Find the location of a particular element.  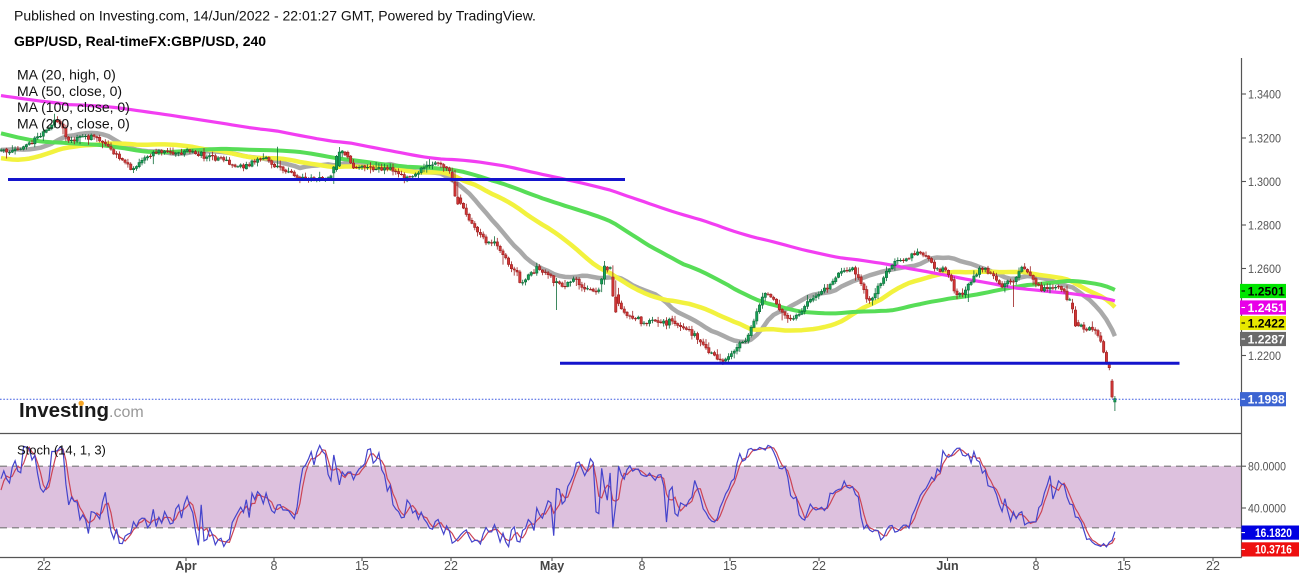

svg-text: 1.2800 is located at coordinates (1264, 225).